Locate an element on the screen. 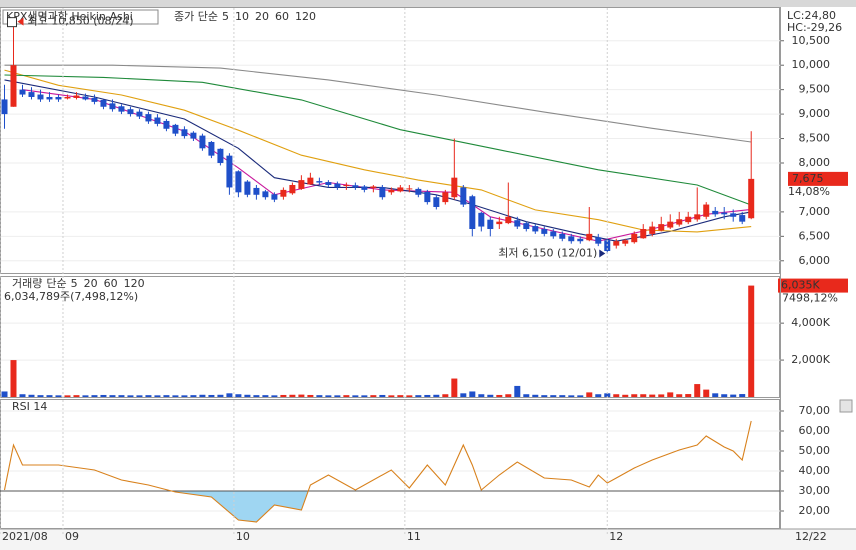 This screenshot has height=550, width=856. legend-entry: 5 is located at coordinates (225, 16).